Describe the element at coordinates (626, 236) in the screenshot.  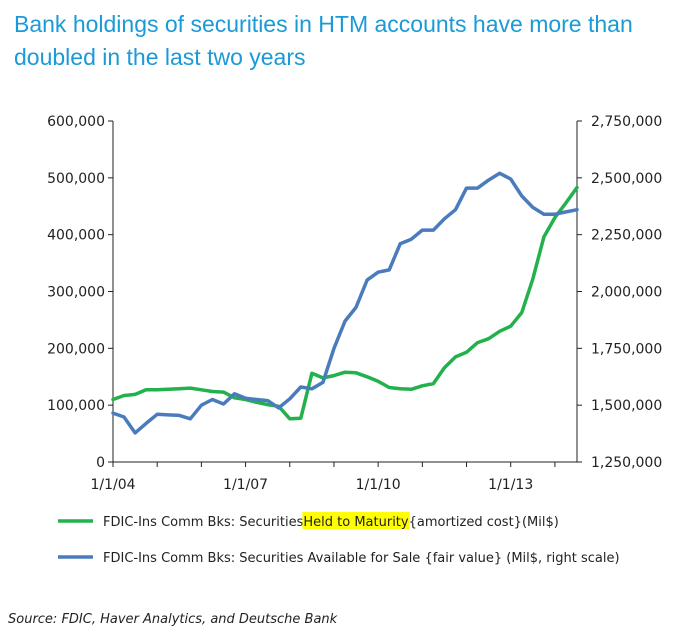
I see `right-tick-label: 2,250,000` at that location.